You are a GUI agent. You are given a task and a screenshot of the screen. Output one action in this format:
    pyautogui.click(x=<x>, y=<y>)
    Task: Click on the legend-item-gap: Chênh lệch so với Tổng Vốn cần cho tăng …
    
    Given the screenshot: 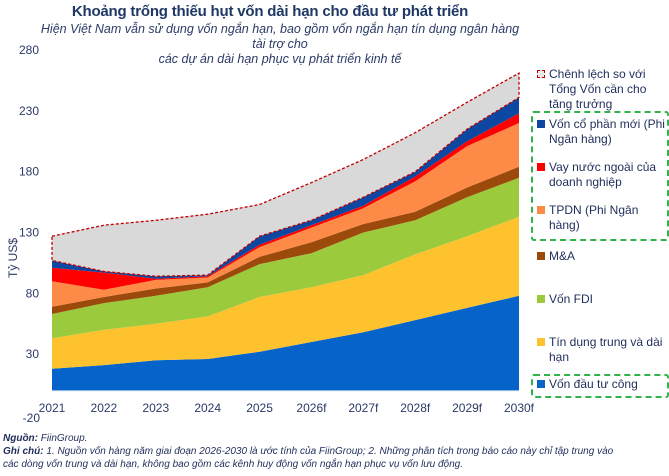 What is the action you would take?
    pyautogui.click(x=602, y=89)
    